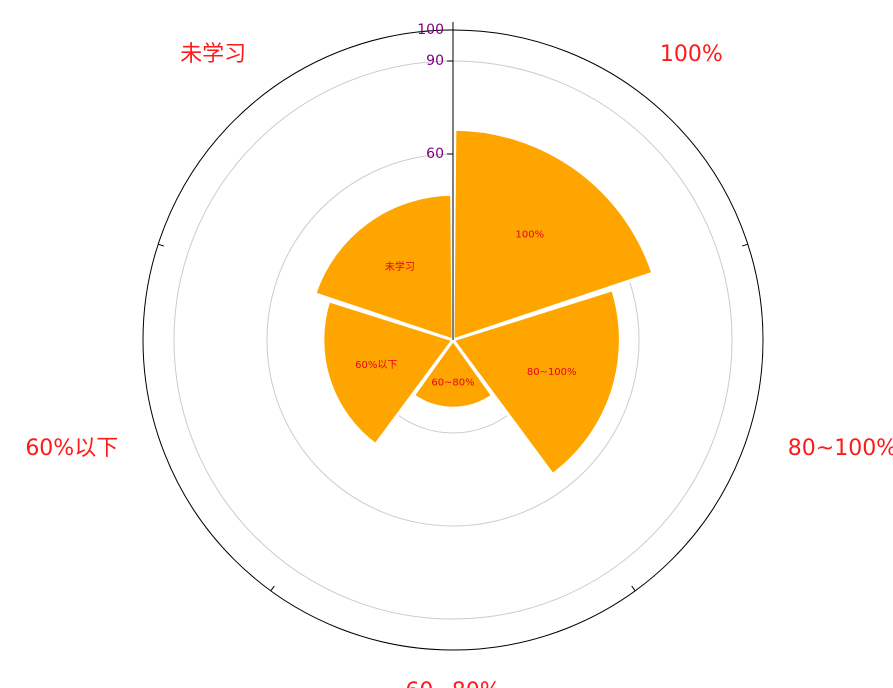 This screenshot has width=893, height=688. I want to click on bar-label: 60~80%, so click(452, 382).